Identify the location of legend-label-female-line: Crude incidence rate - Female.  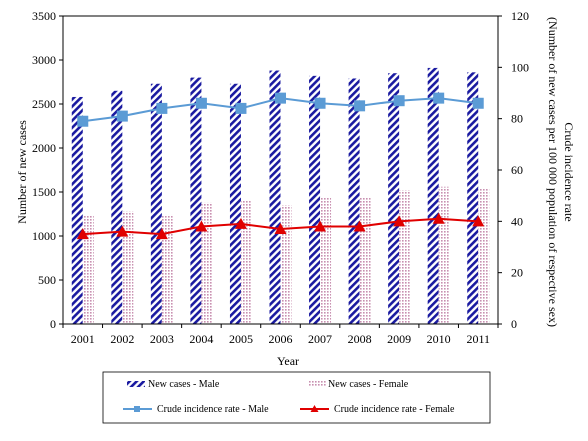
(394, 409).